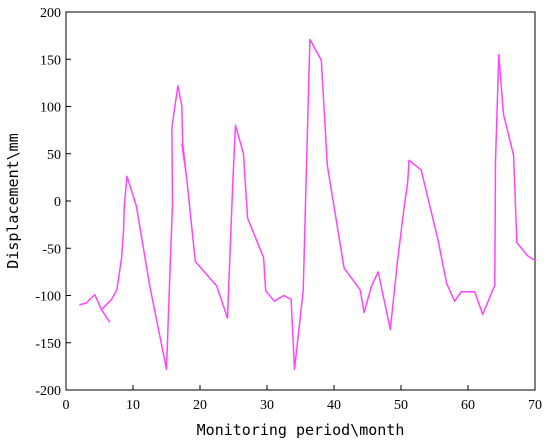  Describe the element at coordinates (200, 405) in the screenshot. I see `x-tick-label: 20` at that location.